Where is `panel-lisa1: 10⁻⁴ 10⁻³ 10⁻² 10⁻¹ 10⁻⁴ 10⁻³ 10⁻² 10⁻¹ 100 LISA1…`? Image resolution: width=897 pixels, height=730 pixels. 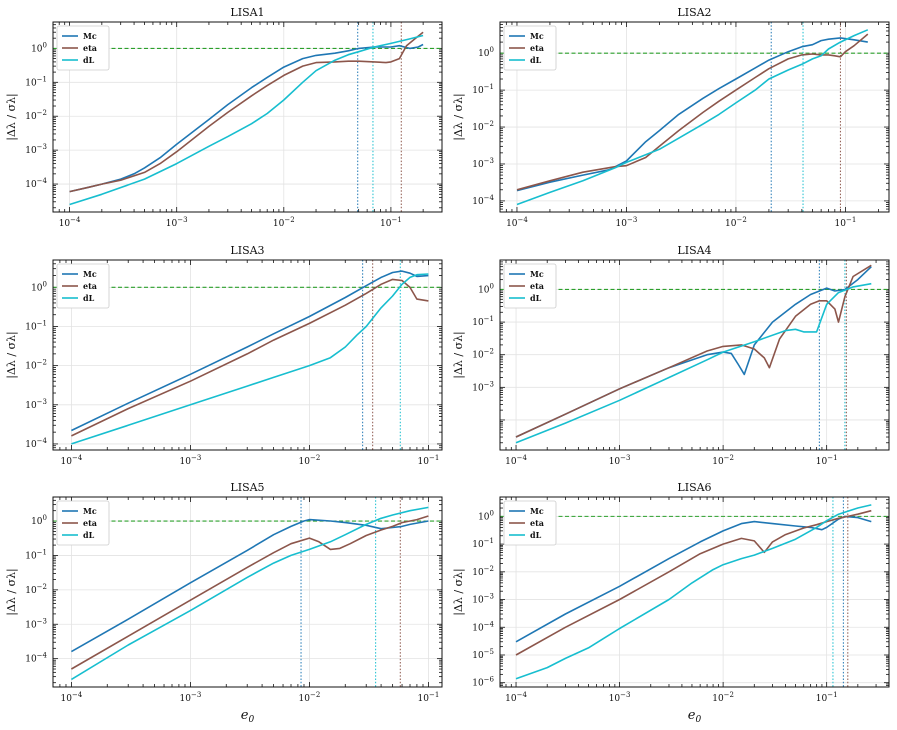
panel-lisa1: 10⁻⁴ 10⁻³ 10⁻² 10⁻¹ 10⁻⁴ 10⁻³ 10⁻² 10⁻¹ 100 LISA1… is located at coordinates (224, 117).